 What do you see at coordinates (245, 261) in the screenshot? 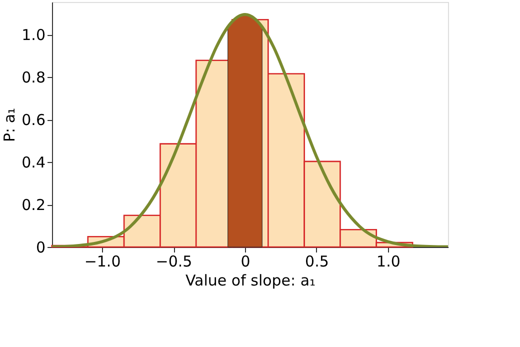
I see `x-tick-label: 0` at bounding box center [245, 261].